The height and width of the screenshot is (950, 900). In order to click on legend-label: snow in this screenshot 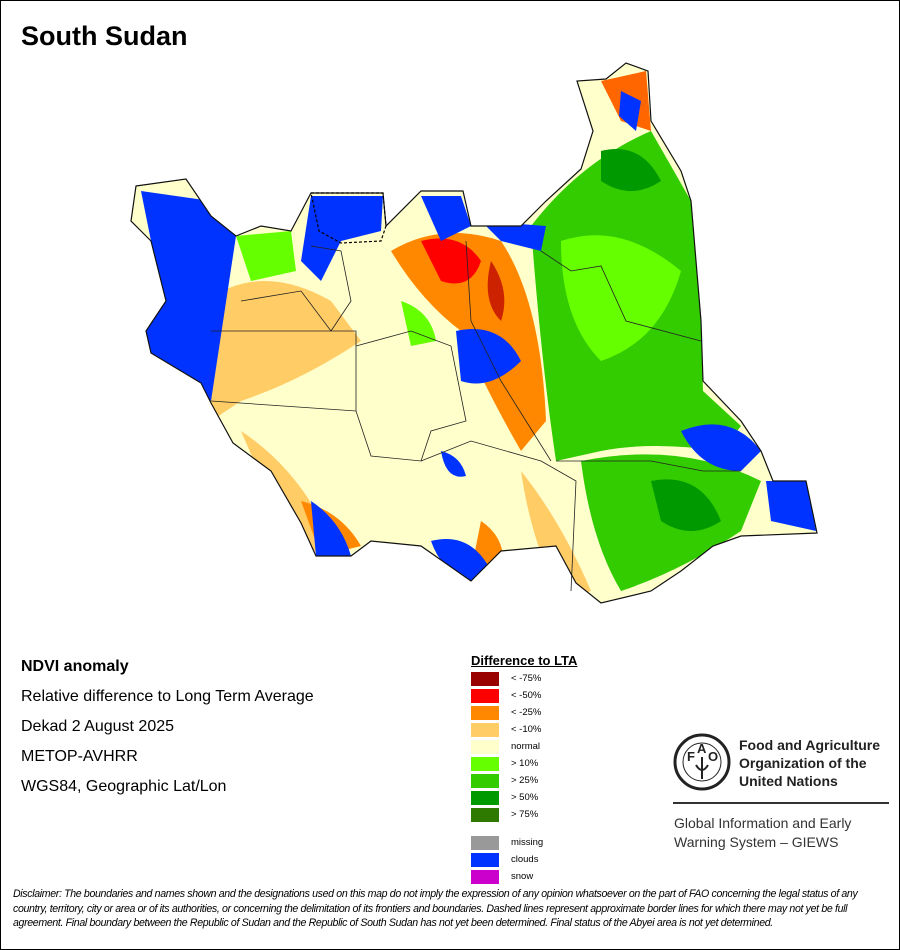, I will do `click(522, 876)`.